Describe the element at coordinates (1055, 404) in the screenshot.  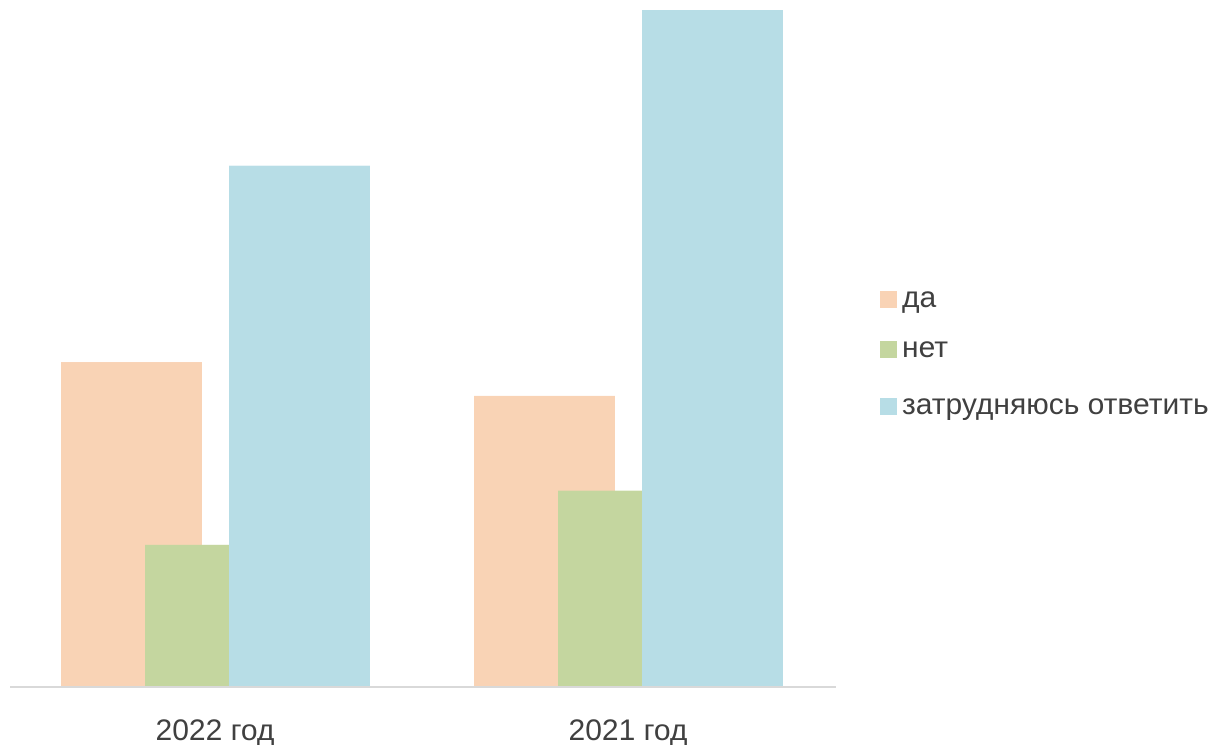
I see `legend-label: затрудняюсь ответить` at that location.